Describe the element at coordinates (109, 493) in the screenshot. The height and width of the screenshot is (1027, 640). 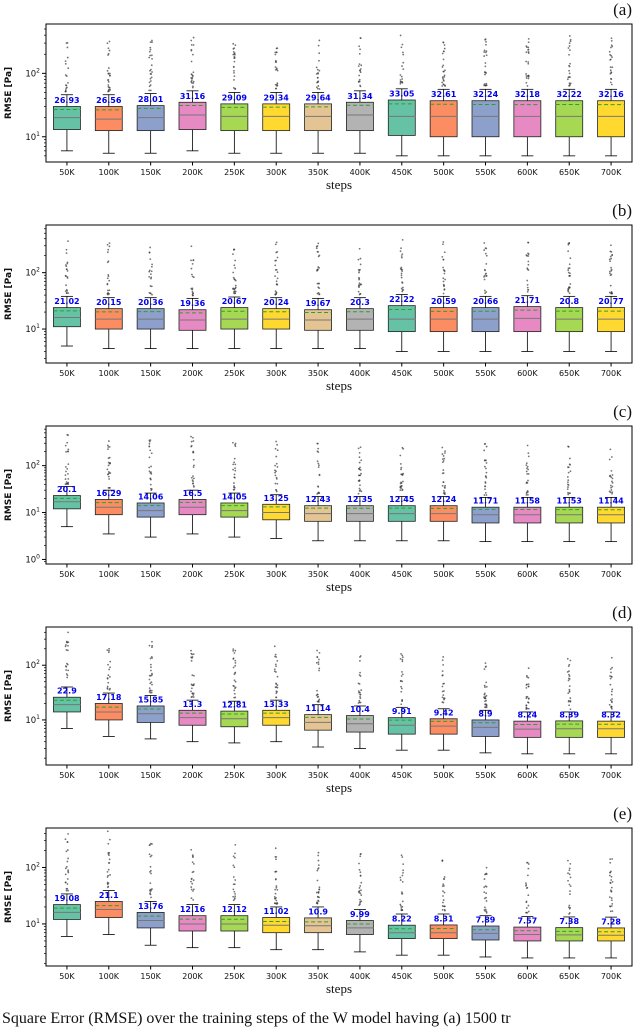
I see `svg-text: 16.29` at that location.